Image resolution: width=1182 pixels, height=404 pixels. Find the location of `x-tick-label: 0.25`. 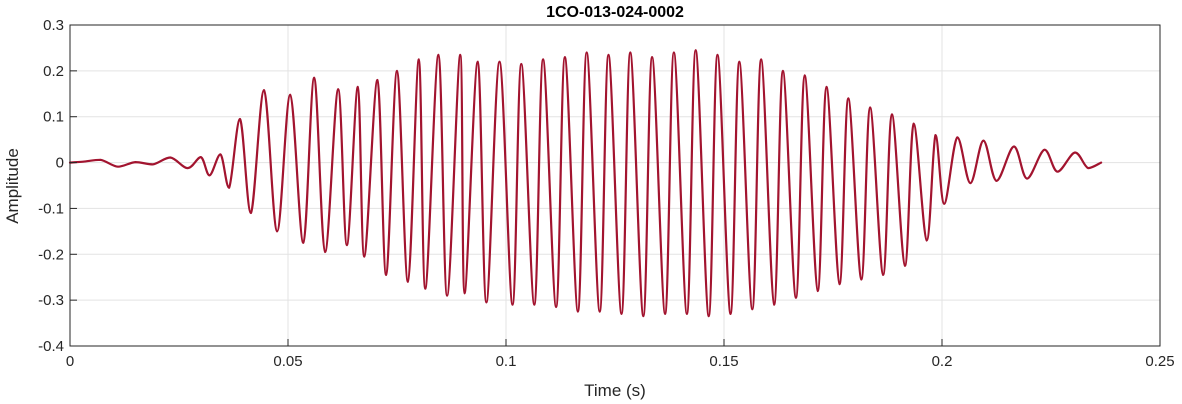

x-tick-label: 0.25 is located at coordinates (1159, 361).